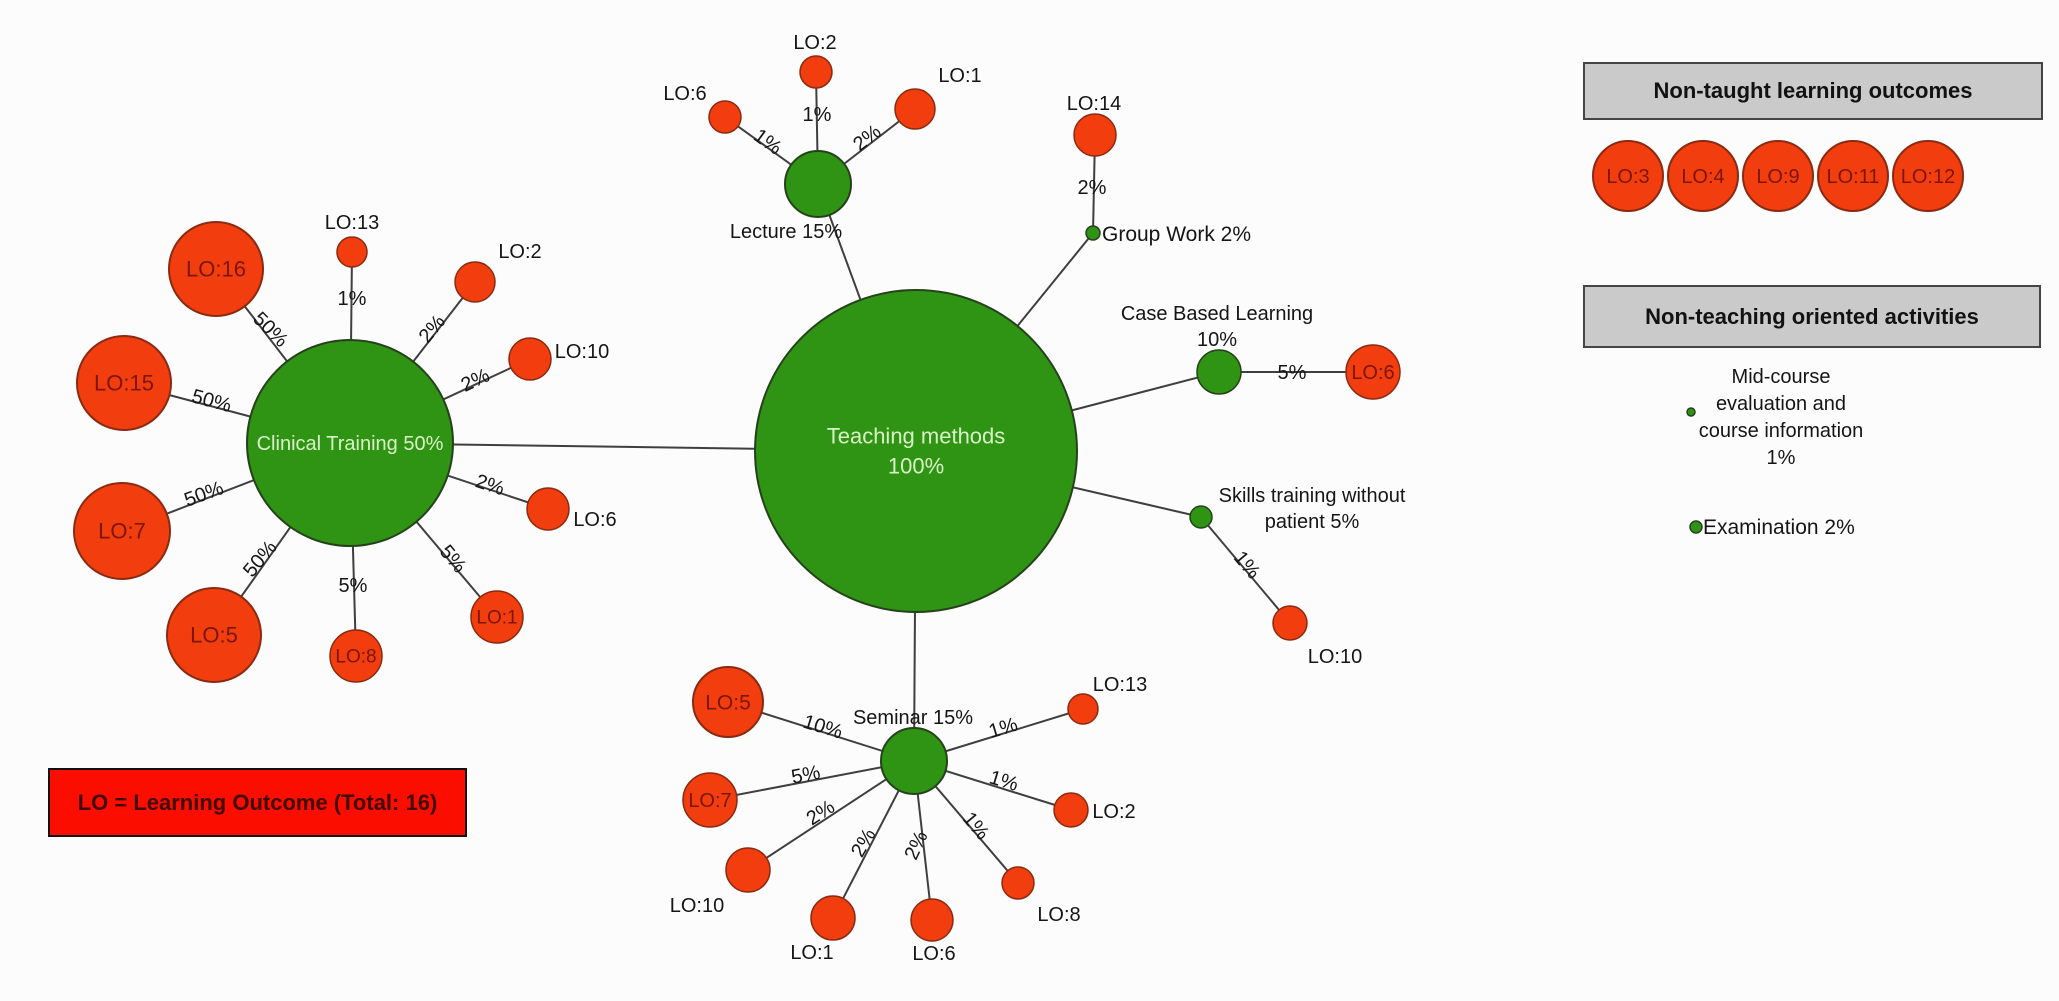 Image resolution: width=2059 pixels, height=1001 pixels. What do you see at coordinates (1702, 177) in the screenshot?
I see `outcome-nontaught-1-label: LO:4` at bounding box center [1702, 177].